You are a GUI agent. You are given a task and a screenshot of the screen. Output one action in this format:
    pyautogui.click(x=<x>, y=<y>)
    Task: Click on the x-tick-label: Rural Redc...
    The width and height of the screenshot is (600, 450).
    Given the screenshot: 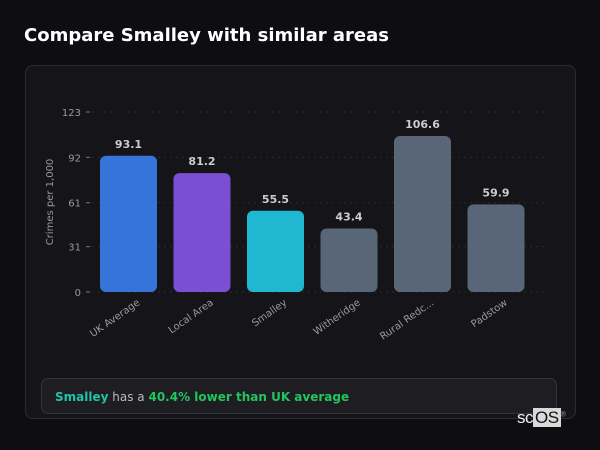 What is the action you would take?
    pyautogui.click(x=407, y=319)
    